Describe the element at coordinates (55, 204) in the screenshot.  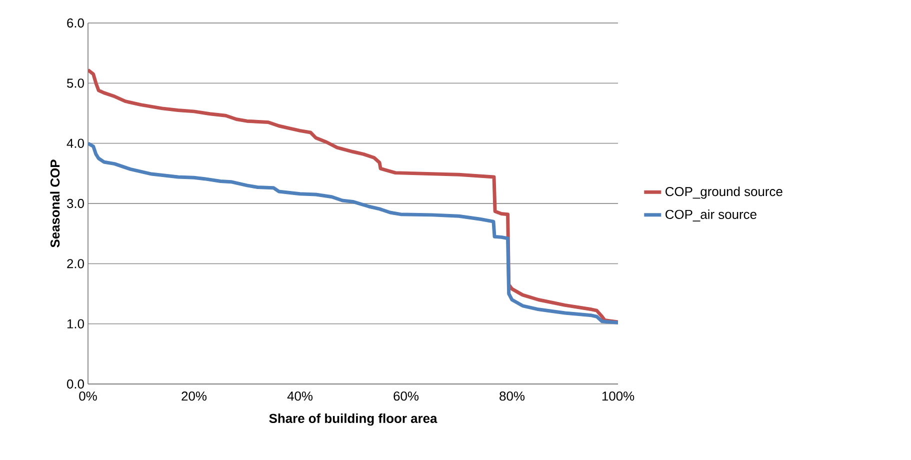
I see `y-axis-title: Seasonal COP` at that location.